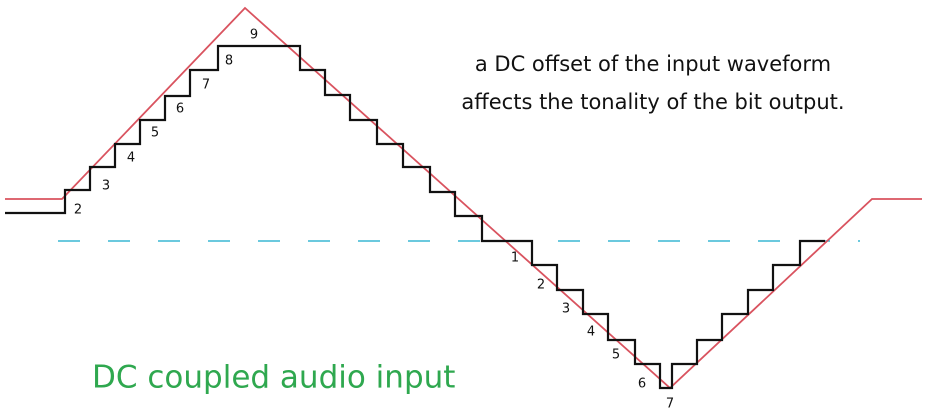 This screenshot has width=929, height=412. I want to click on caption: DC coupled audio input, so click(273, 378).